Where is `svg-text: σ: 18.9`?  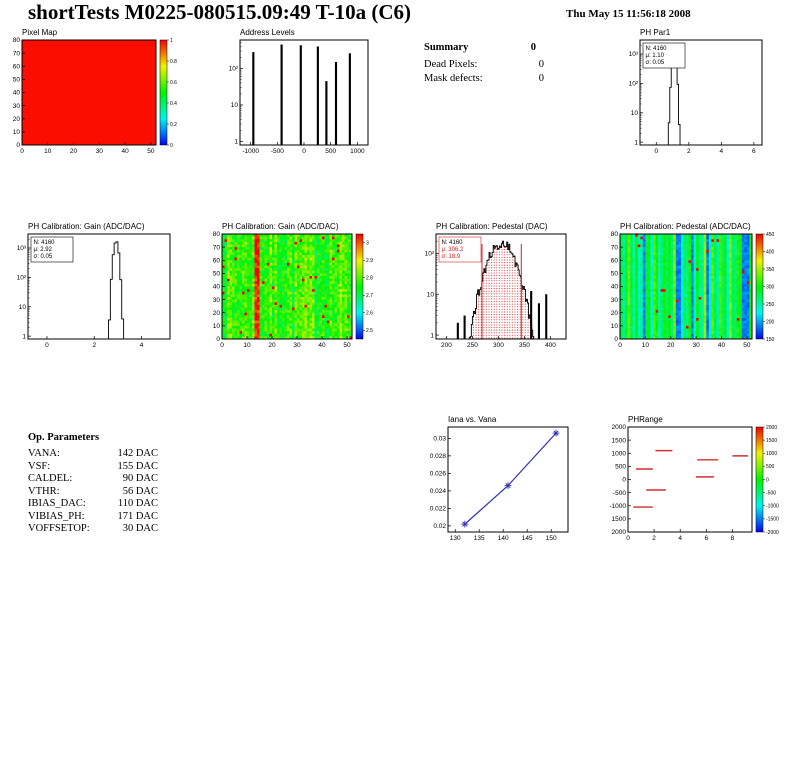
svg-text: σ: 18.9 is located at coordinates (451, 257).